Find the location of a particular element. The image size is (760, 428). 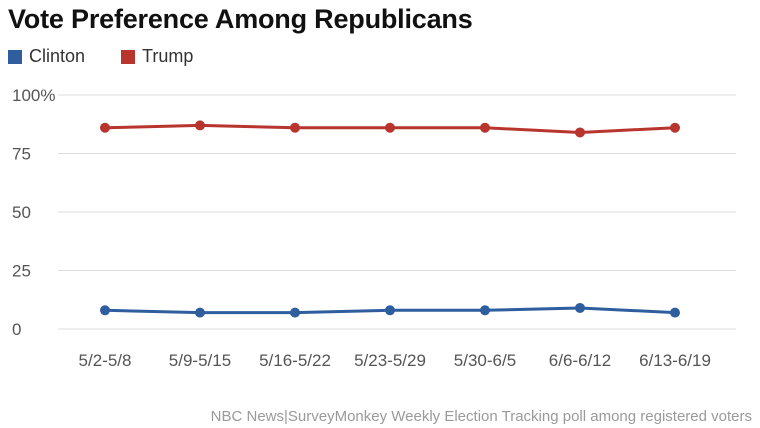

legend-swatch-trump is located at coordinates (128, 56).